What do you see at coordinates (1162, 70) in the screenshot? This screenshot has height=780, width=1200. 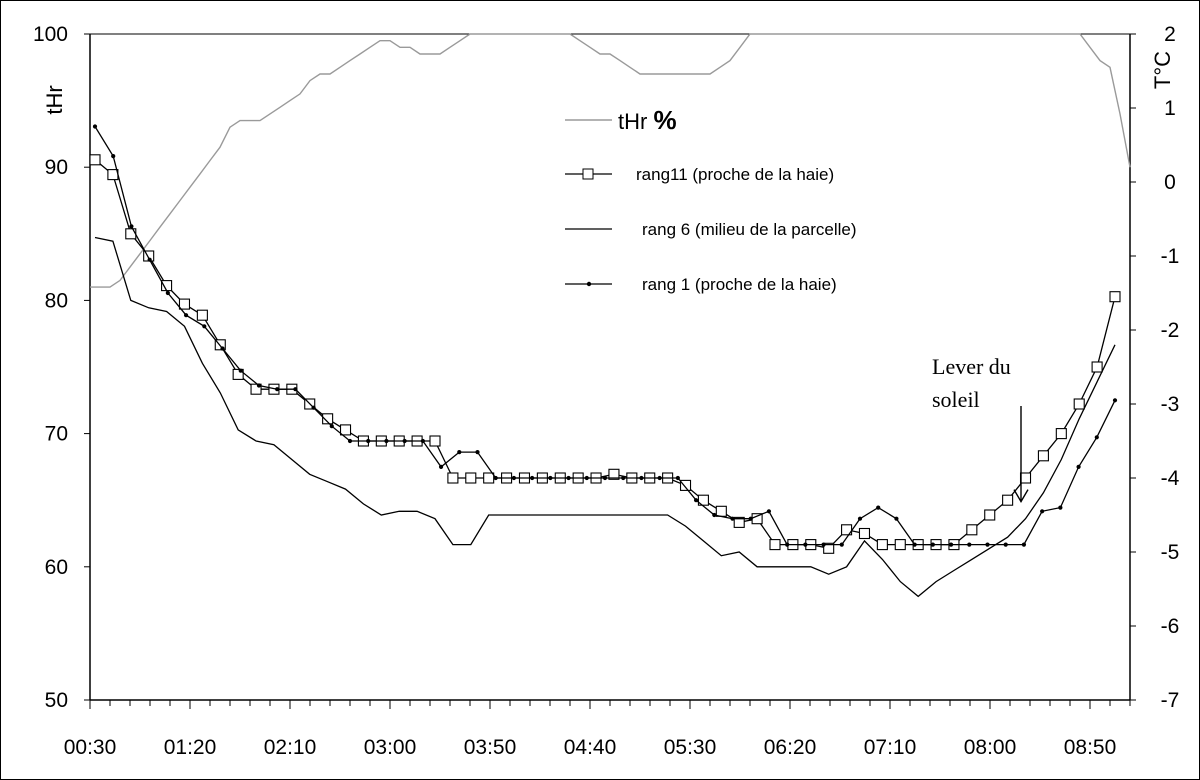 I see `right-axis-title: T°C` at bounding box center [1162, 70].